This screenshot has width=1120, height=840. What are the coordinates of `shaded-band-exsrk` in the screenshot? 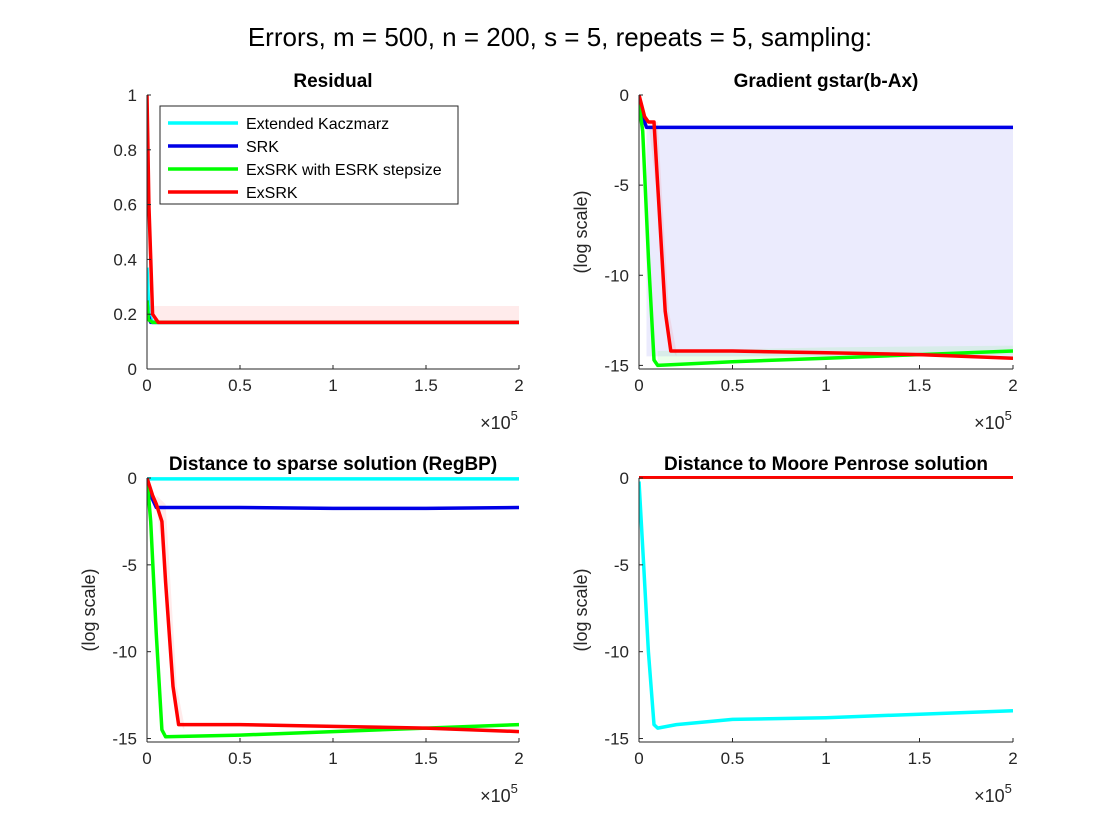 It's located at (333, 314).